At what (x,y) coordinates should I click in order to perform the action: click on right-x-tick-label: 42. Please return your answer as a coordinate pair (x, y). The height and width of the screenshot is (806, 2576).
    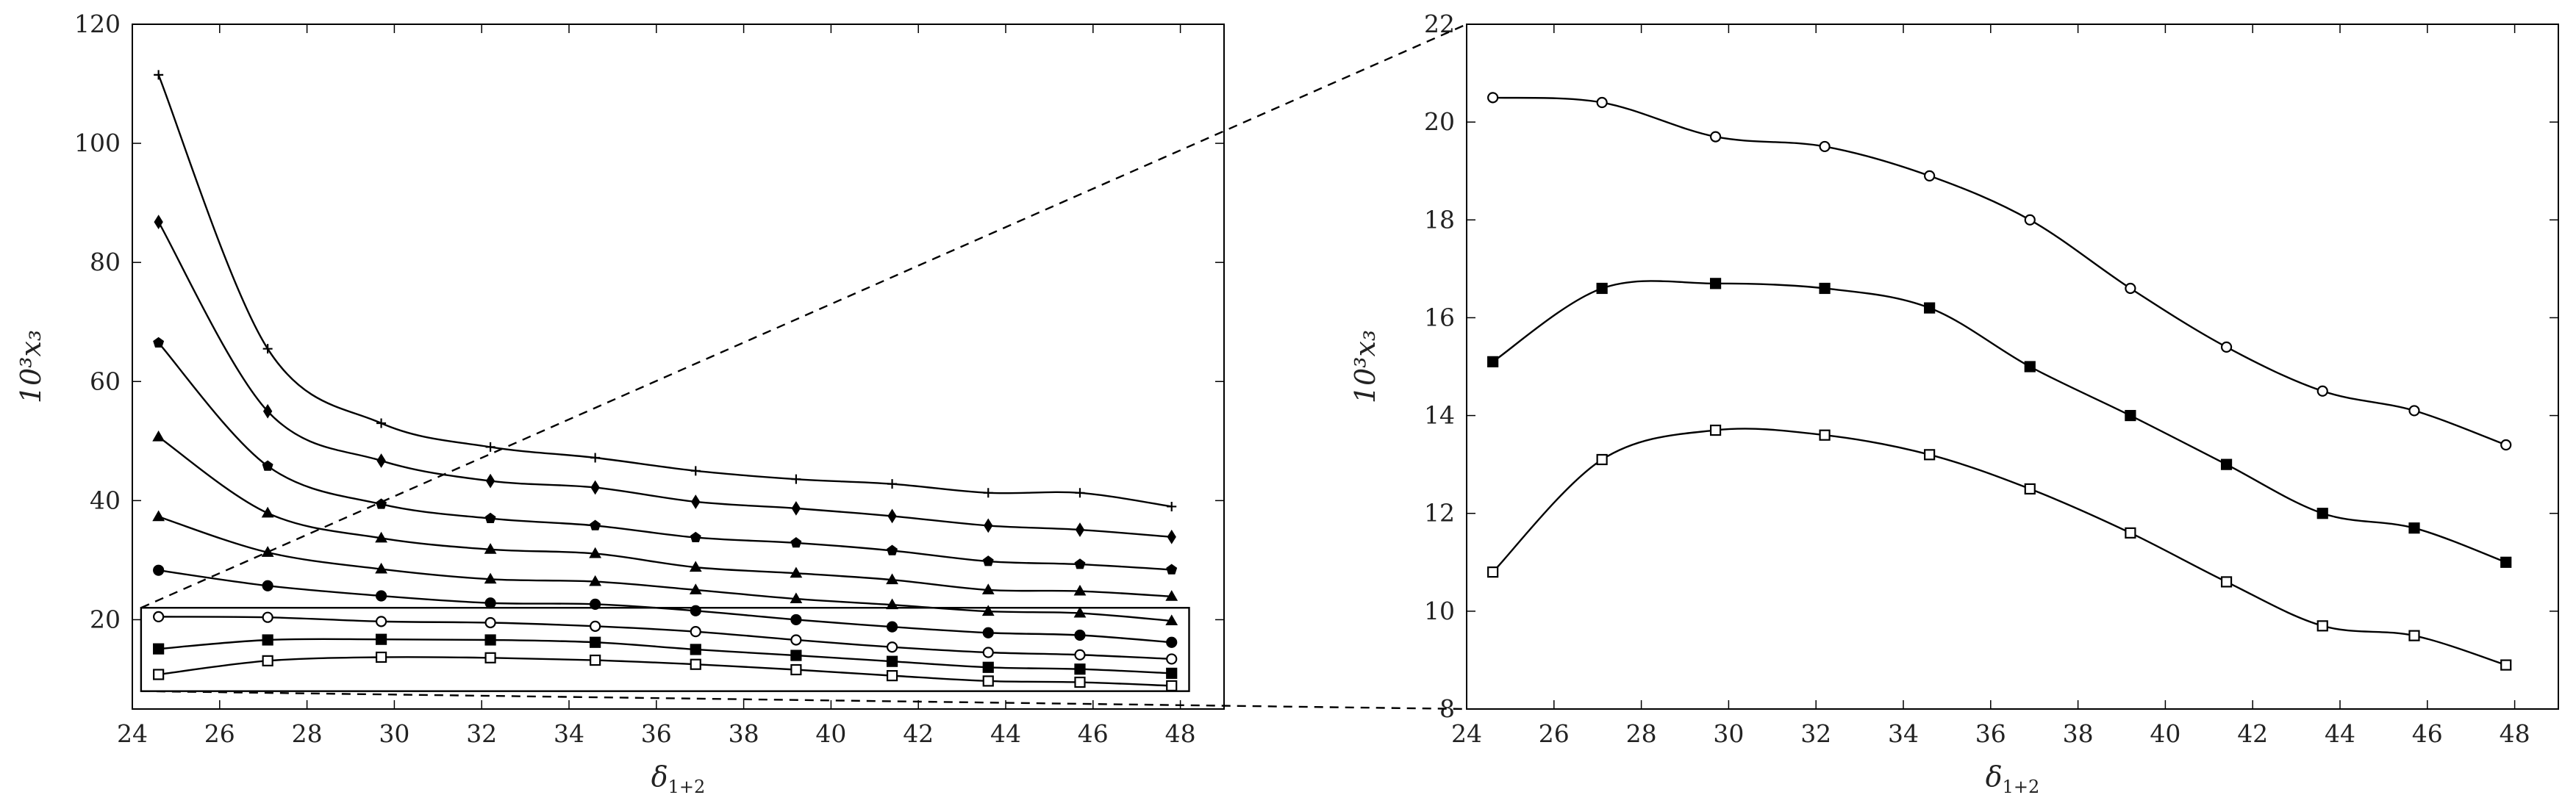
    Looking at the image, I should click on (2252, 733).